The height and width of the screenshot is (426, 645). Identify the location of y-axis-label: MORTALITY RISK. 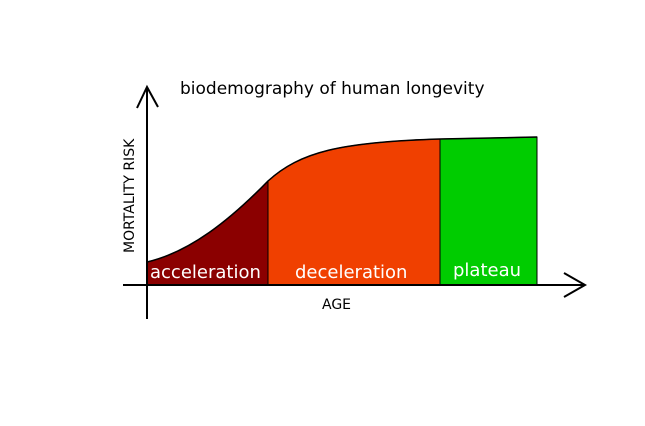
(130, 195).